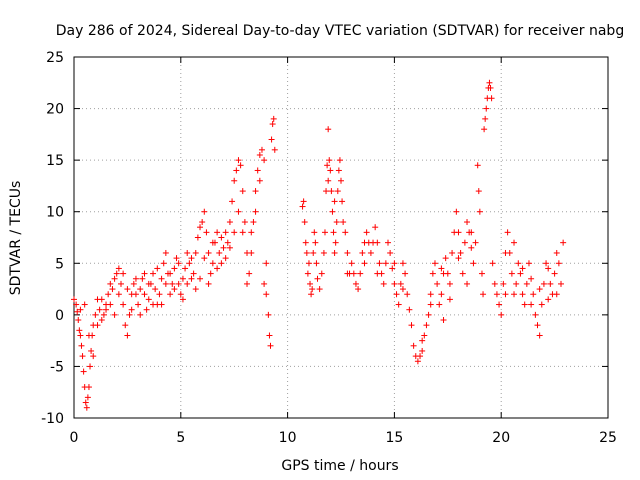 The image size is (640, 480). I want to click on x-tick-label: 20, so click(501, 438).